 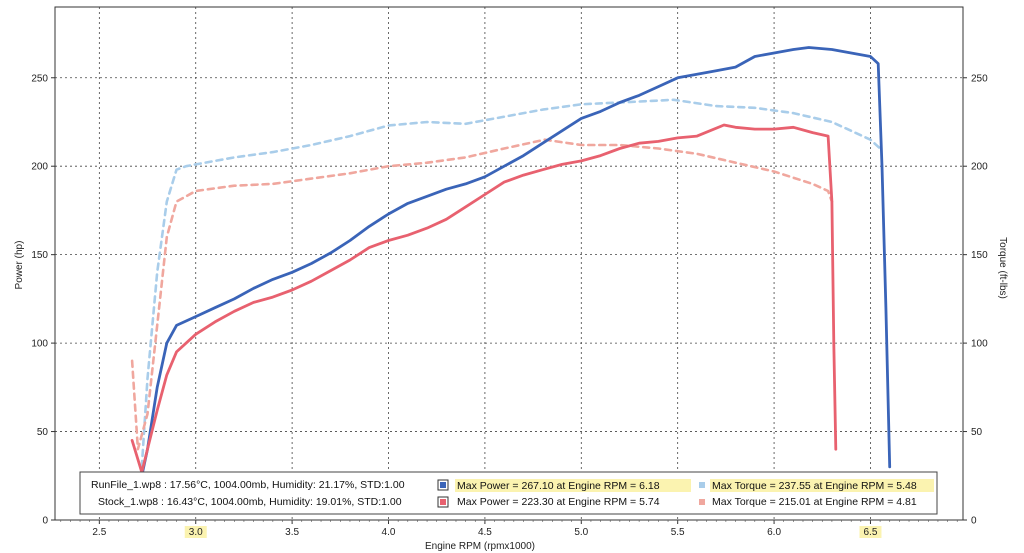 What do you see at coordinates (43, 300) in the screenshot?
I see `y-axis-left: 0 50 100 150 200 250` at bounding box center [43, 300].